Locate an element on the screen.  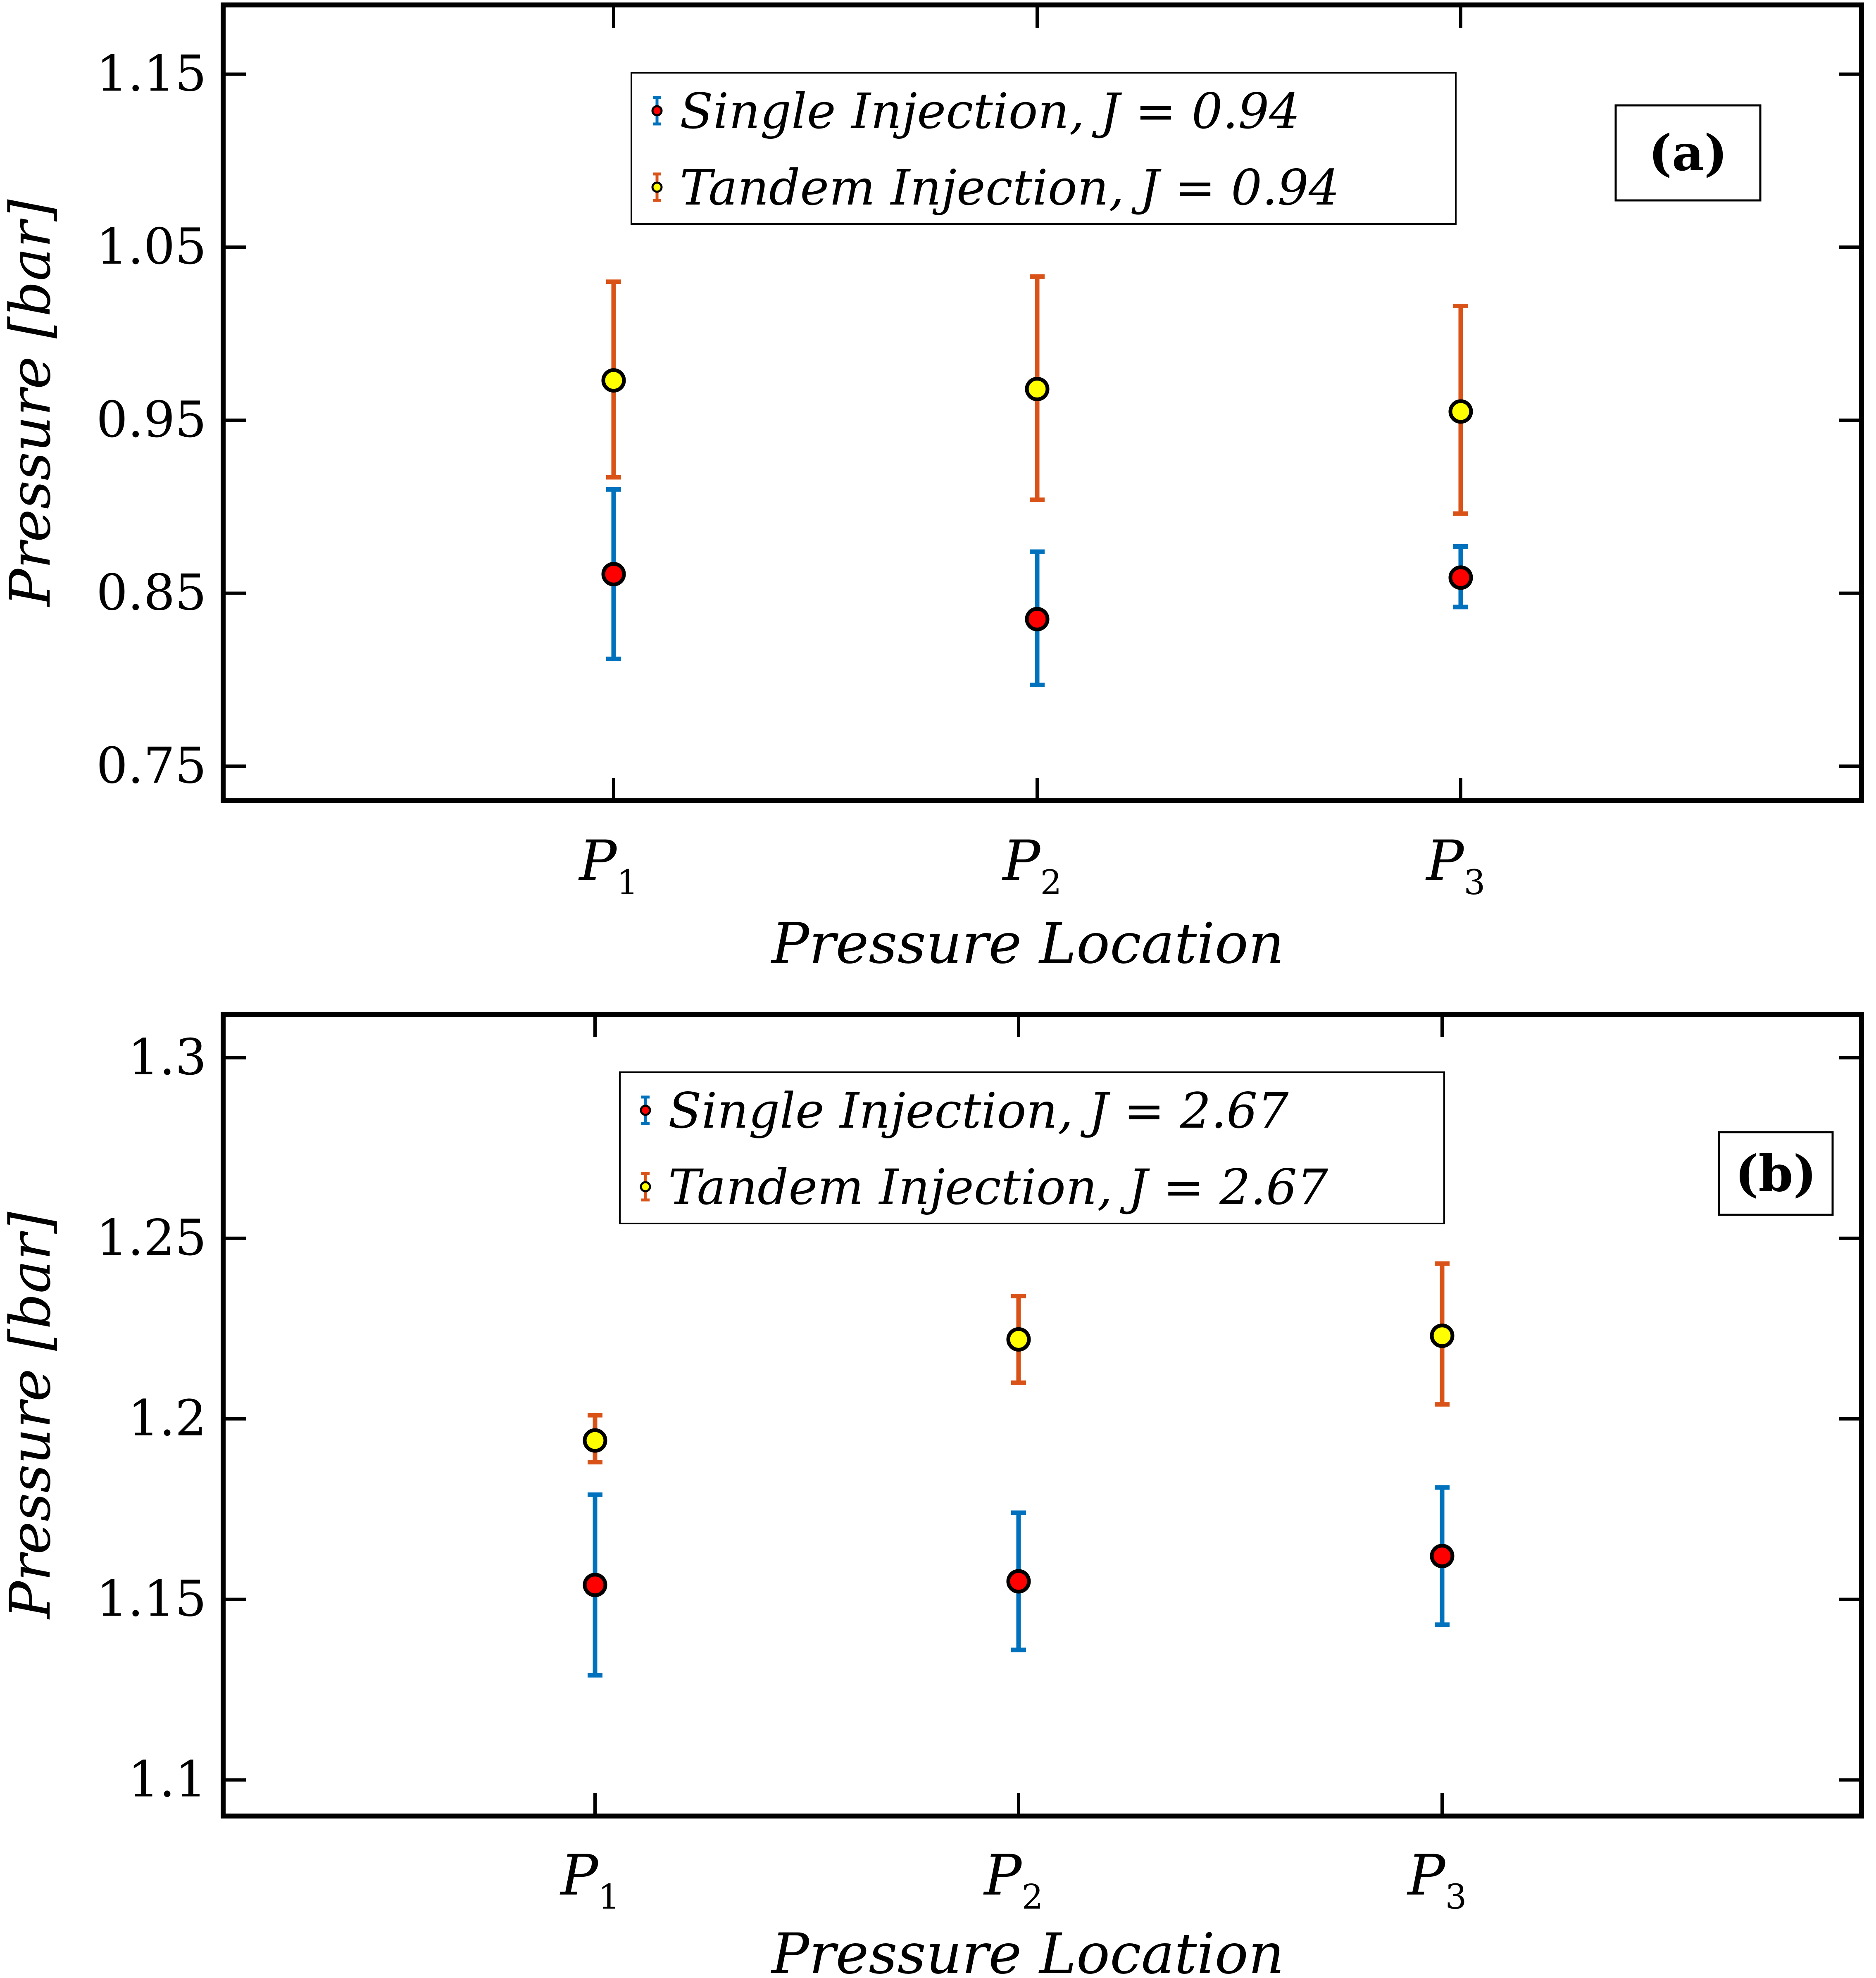
panel-label: (a) is located at coordinates (1688, 153).